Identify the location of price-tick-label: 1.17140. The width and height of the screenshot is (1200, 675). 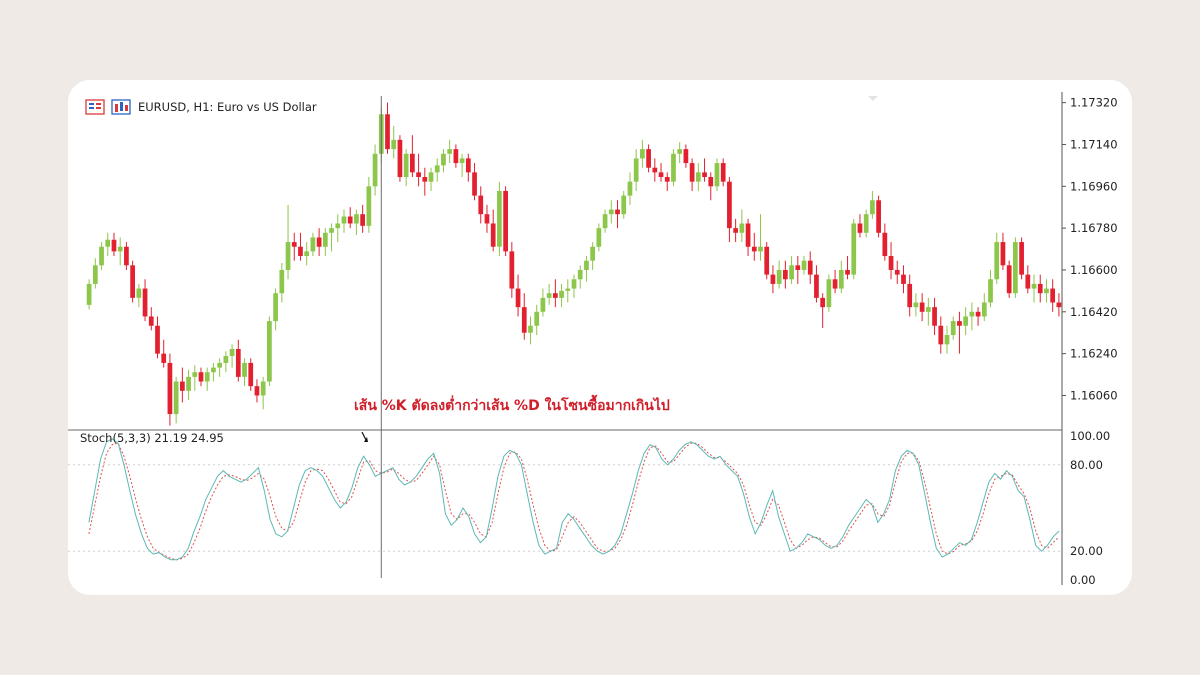
(1094, 144).